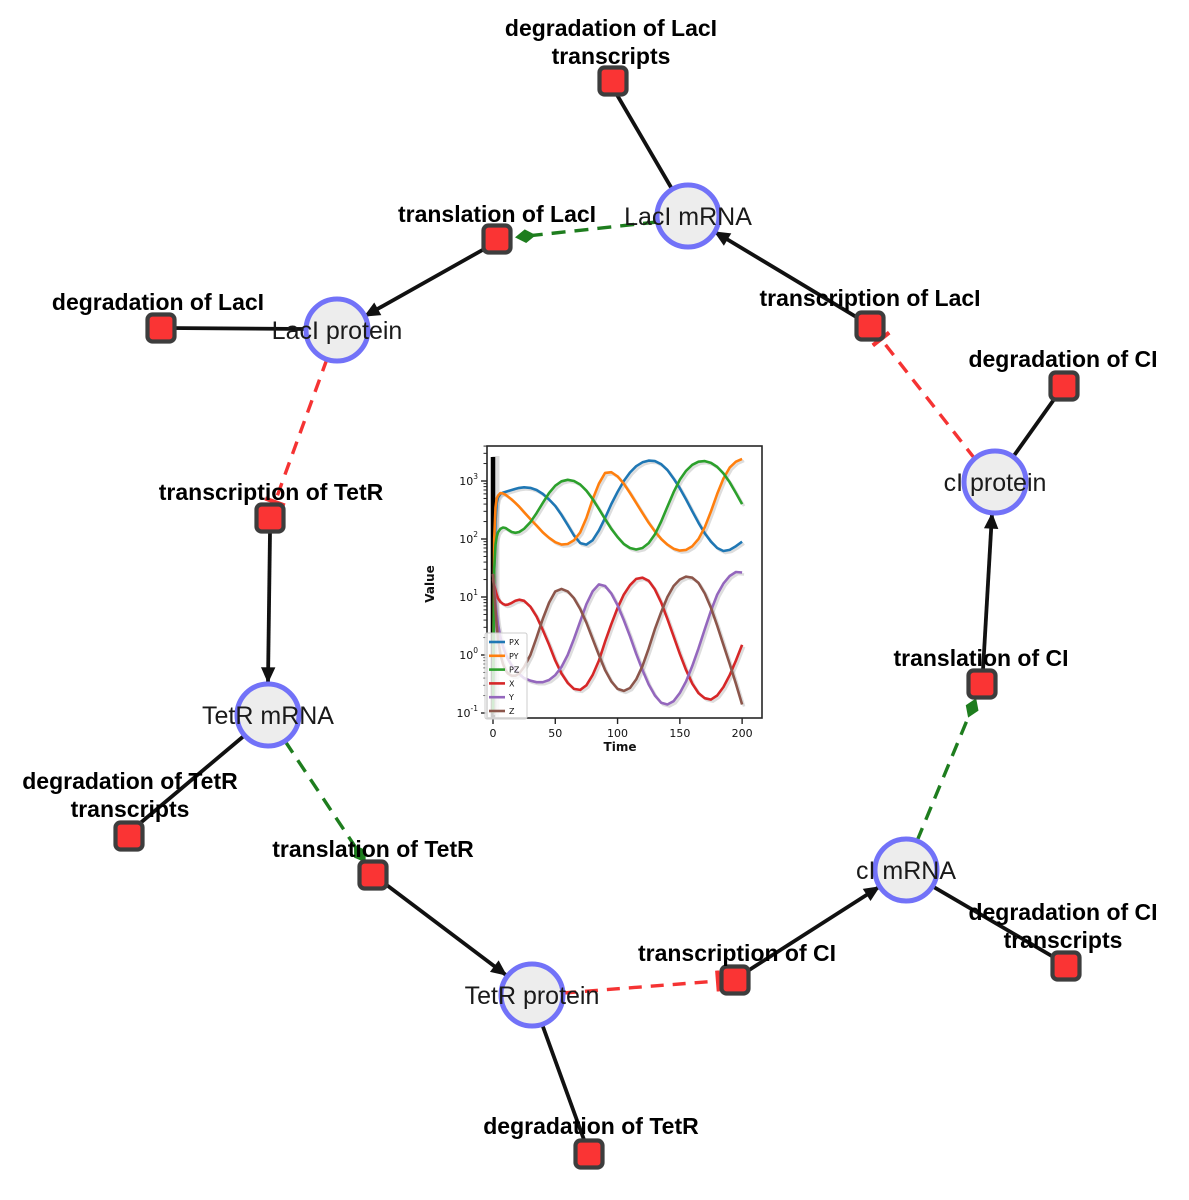 This screenshot has width=1189, height=1200. I want to click on species-label: TetR mRNA, so click(268, 716).